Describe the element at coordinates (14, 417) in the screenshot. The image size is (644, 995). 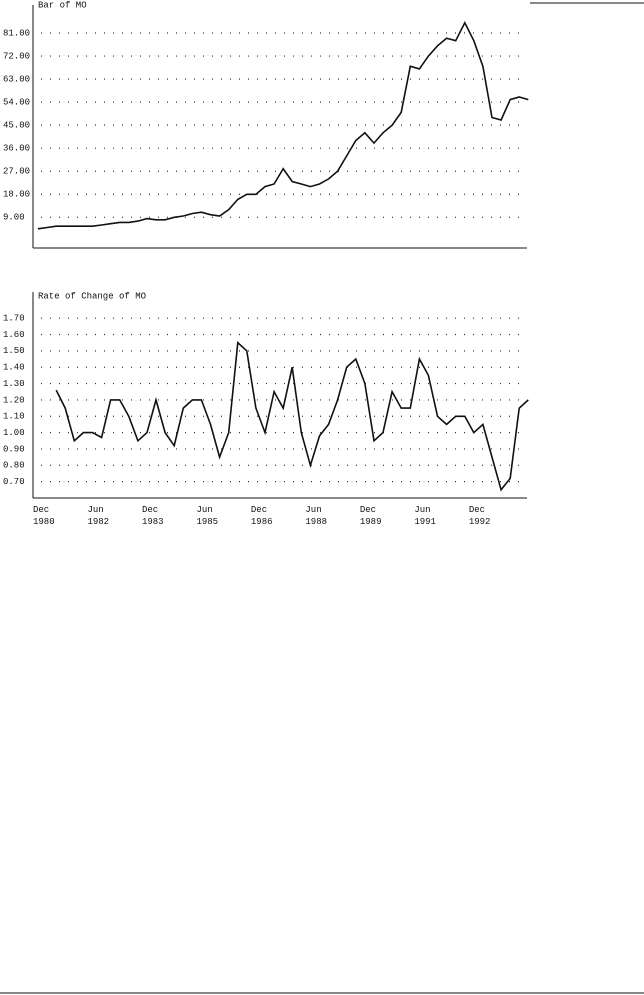
I see `y-tick-label: 1.10` at that location.